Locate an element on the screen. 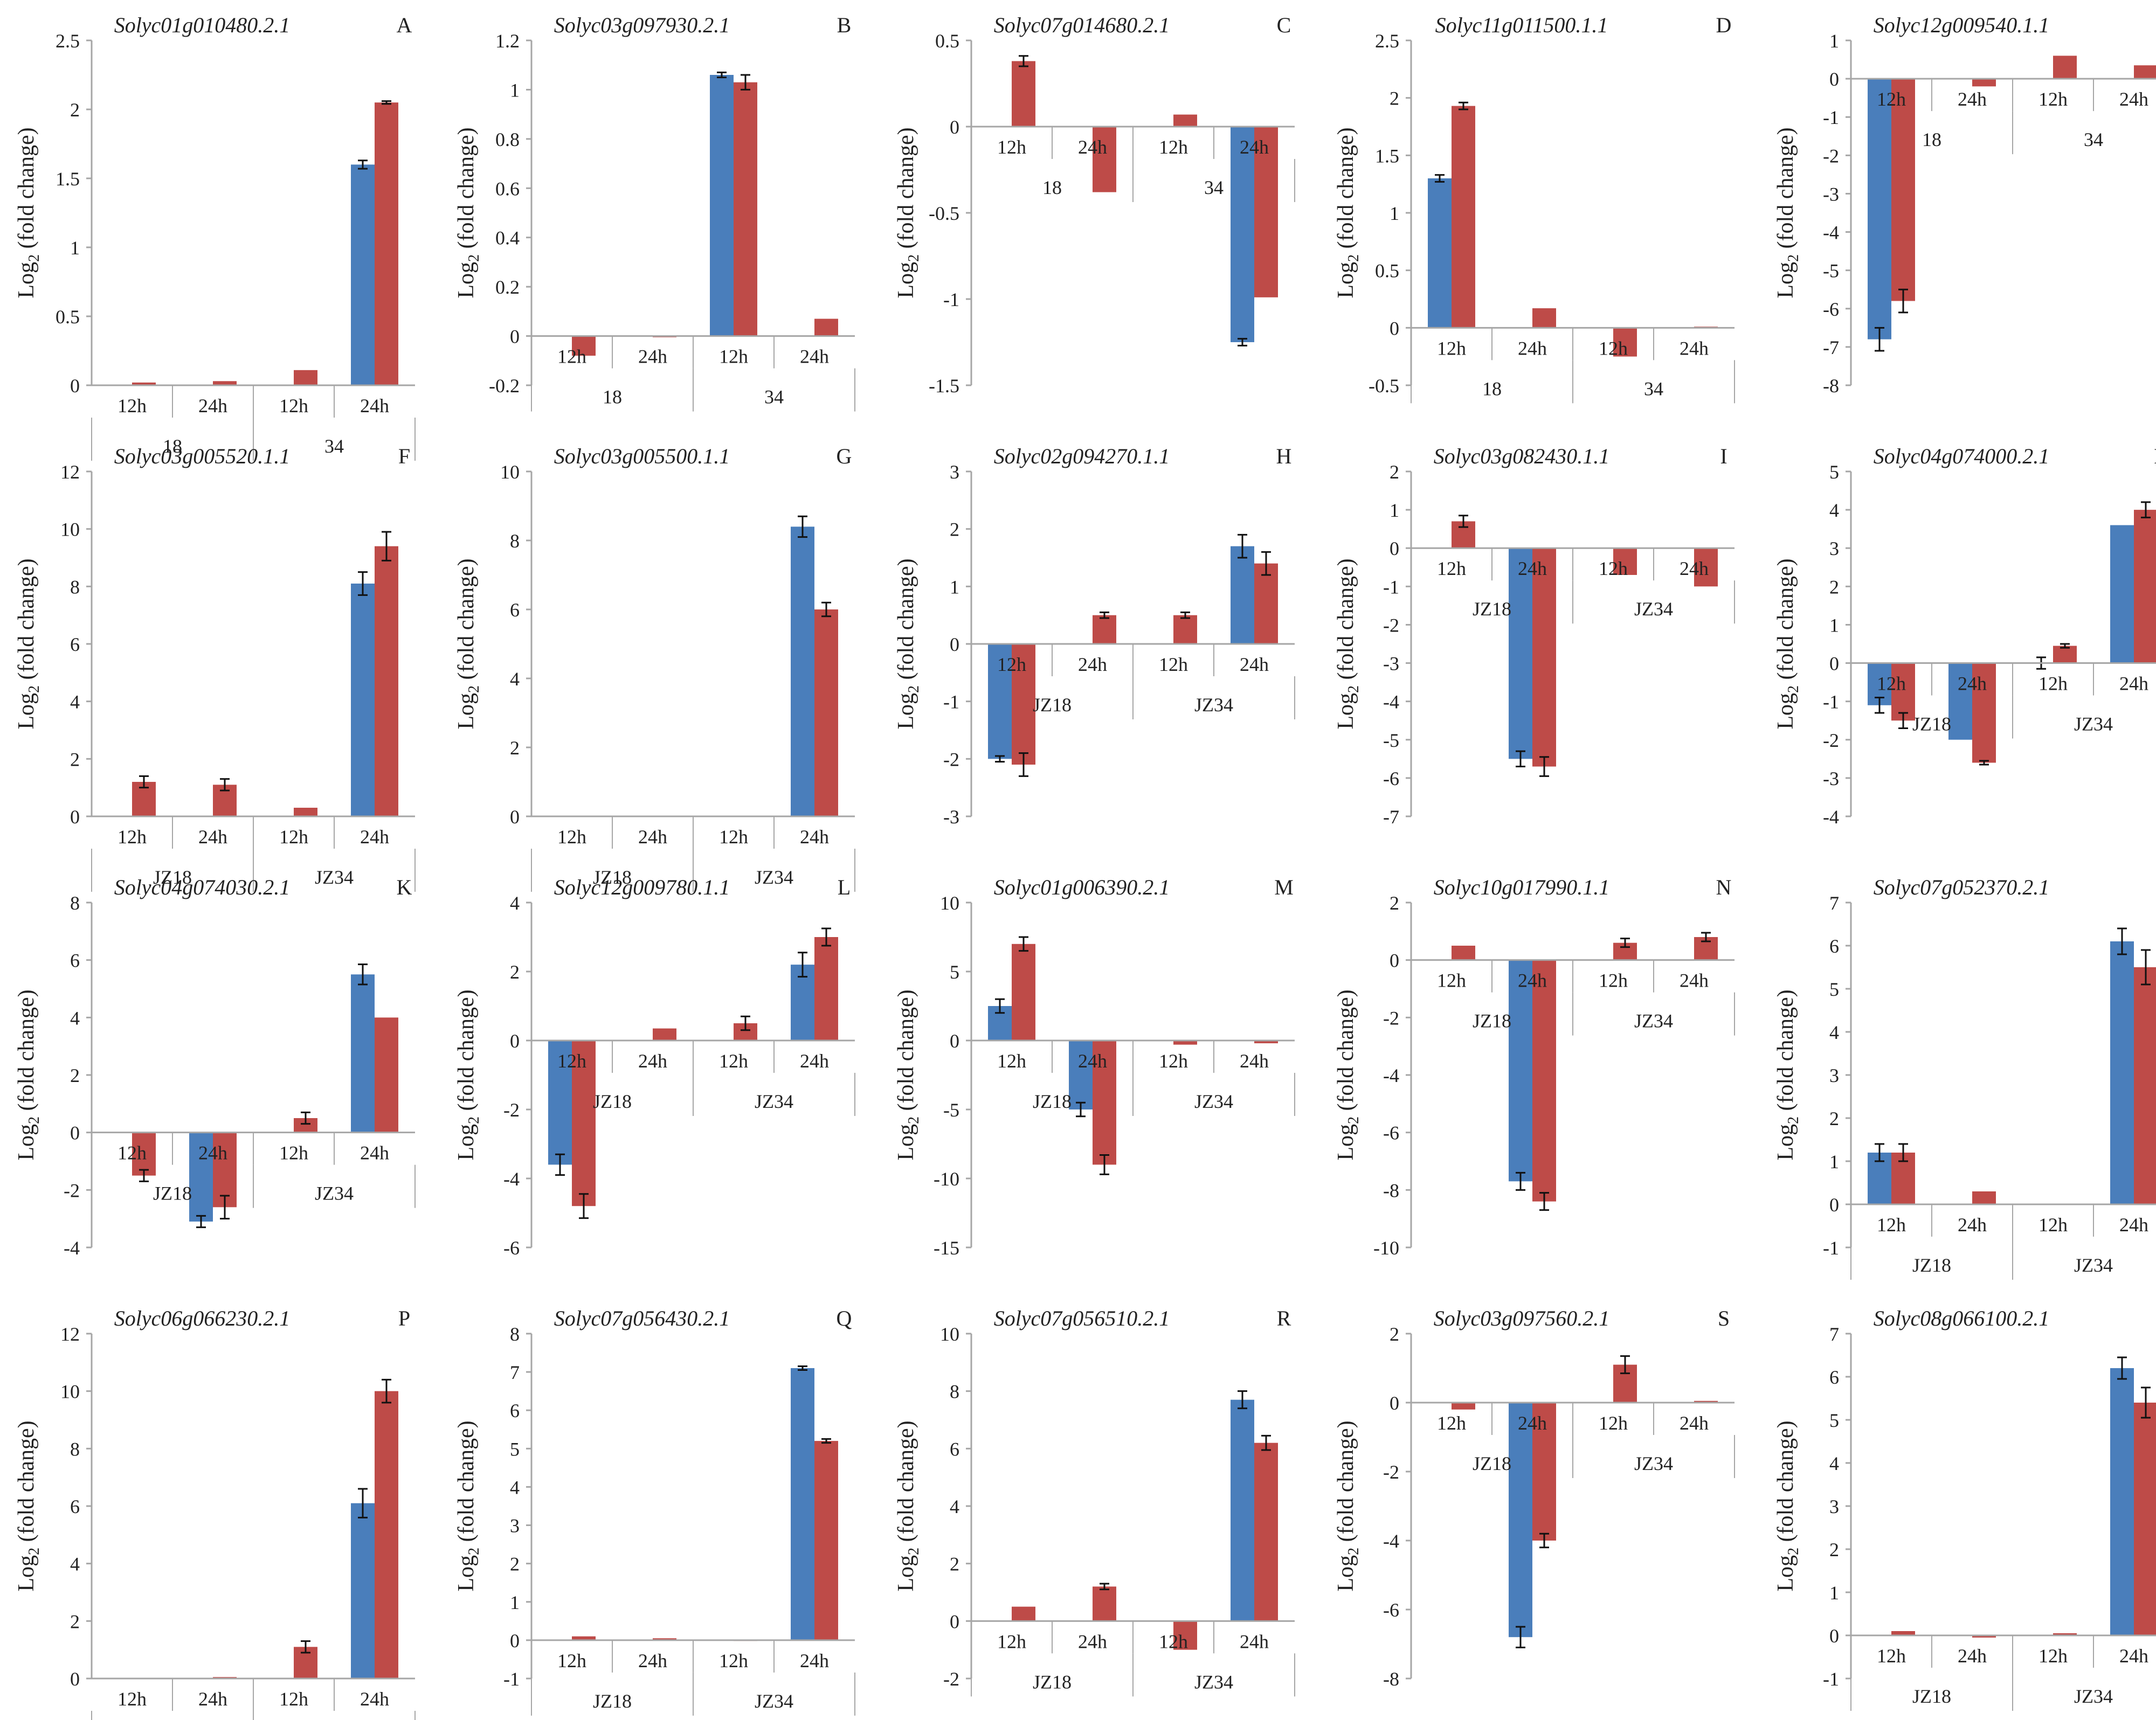 The width and height of the screenshot is (2156, 1720). panel-letter: D is located at coordinates (1724, 25).